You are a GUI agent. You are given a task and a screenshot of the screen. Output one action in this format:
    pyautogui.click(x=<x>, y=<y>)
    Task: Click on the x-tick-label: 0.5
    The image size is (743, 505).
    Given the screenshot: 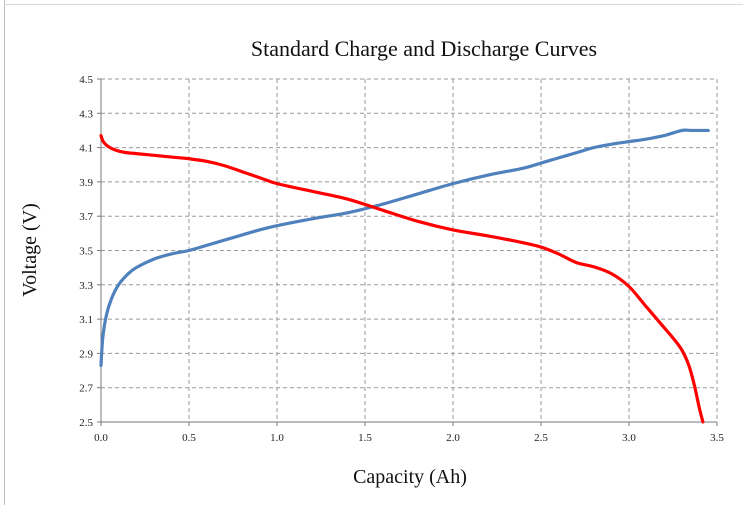 What is the action you would take?
    pyautogui.click(x=189, y=438)
    